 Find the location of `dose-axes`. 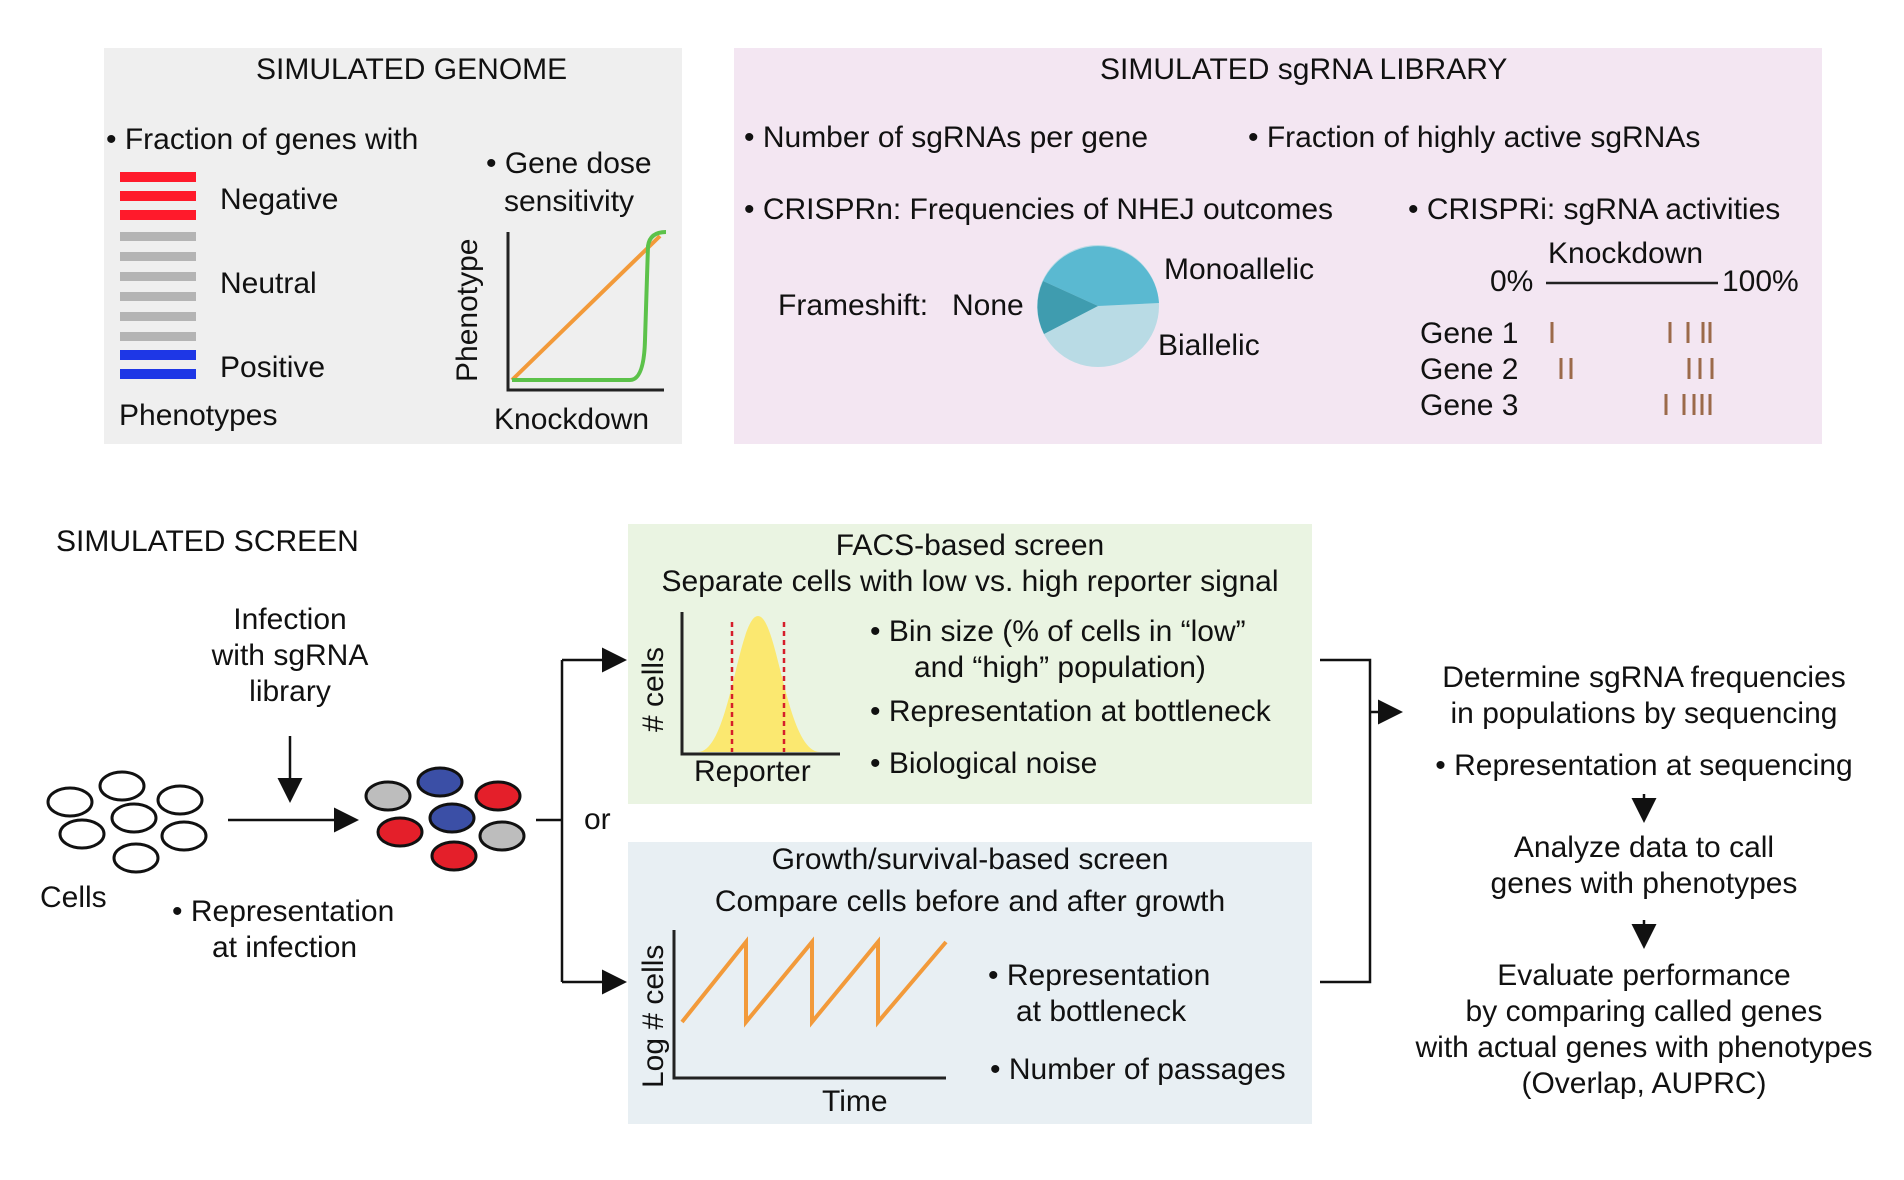

dose-axes is located at coordinates (585, 312).